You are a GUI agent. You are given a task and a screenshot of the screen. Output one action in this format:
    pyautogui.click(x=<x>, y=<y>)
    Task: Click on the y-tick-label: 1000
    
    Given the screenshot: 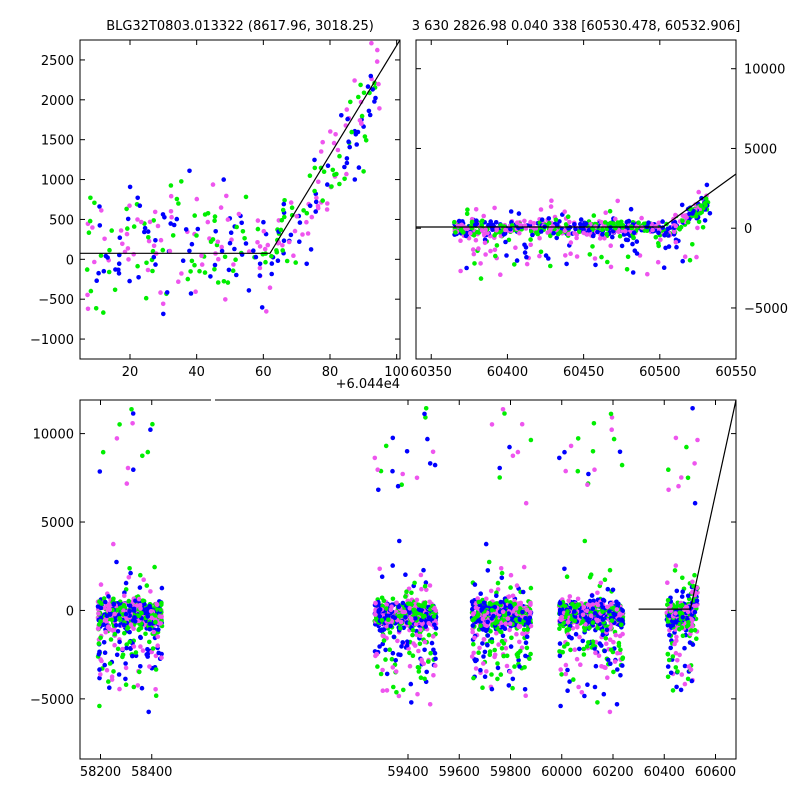 What is the action you would take?
    pyautogui.click(x=57, y=181)
    